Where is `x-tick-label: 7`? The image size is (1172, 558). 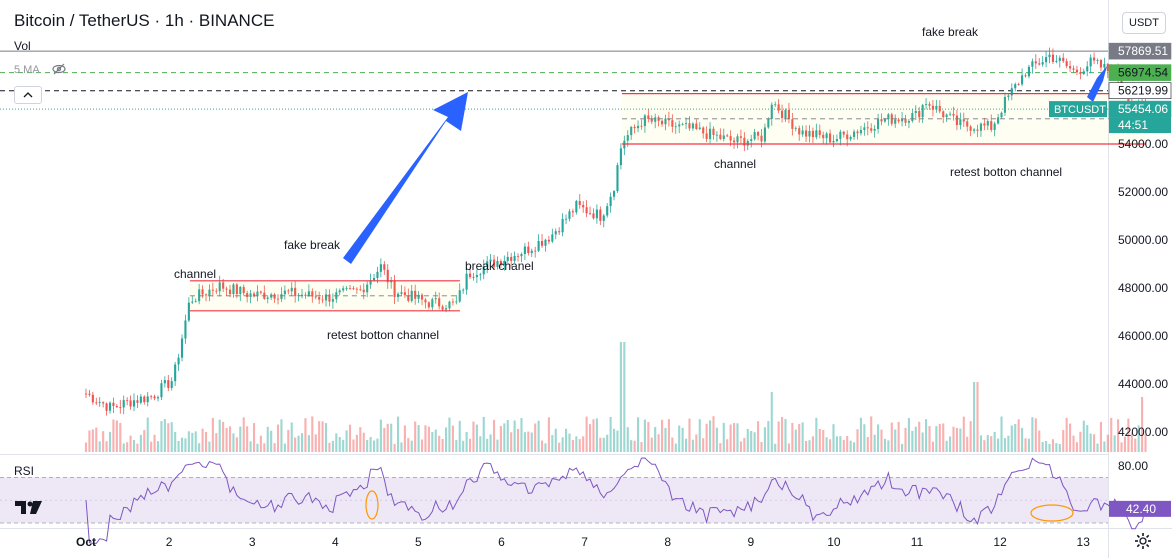
x-tick-label: 7 is located at coordinates (584, 542).